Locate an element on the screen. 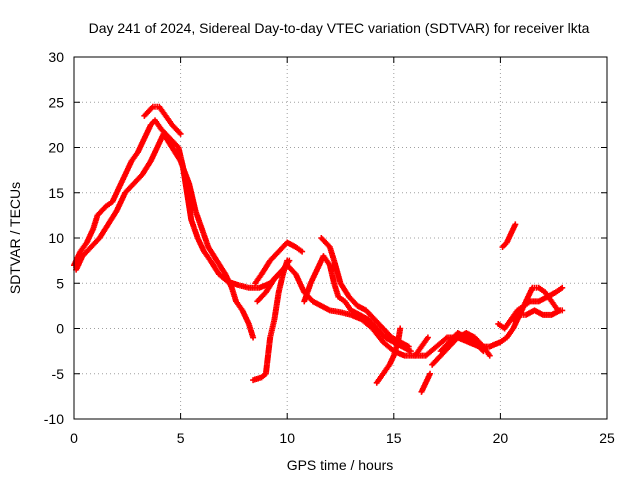 The image size is (640, 480). x-tick-label: 0 is located at coordinates (74, 438).